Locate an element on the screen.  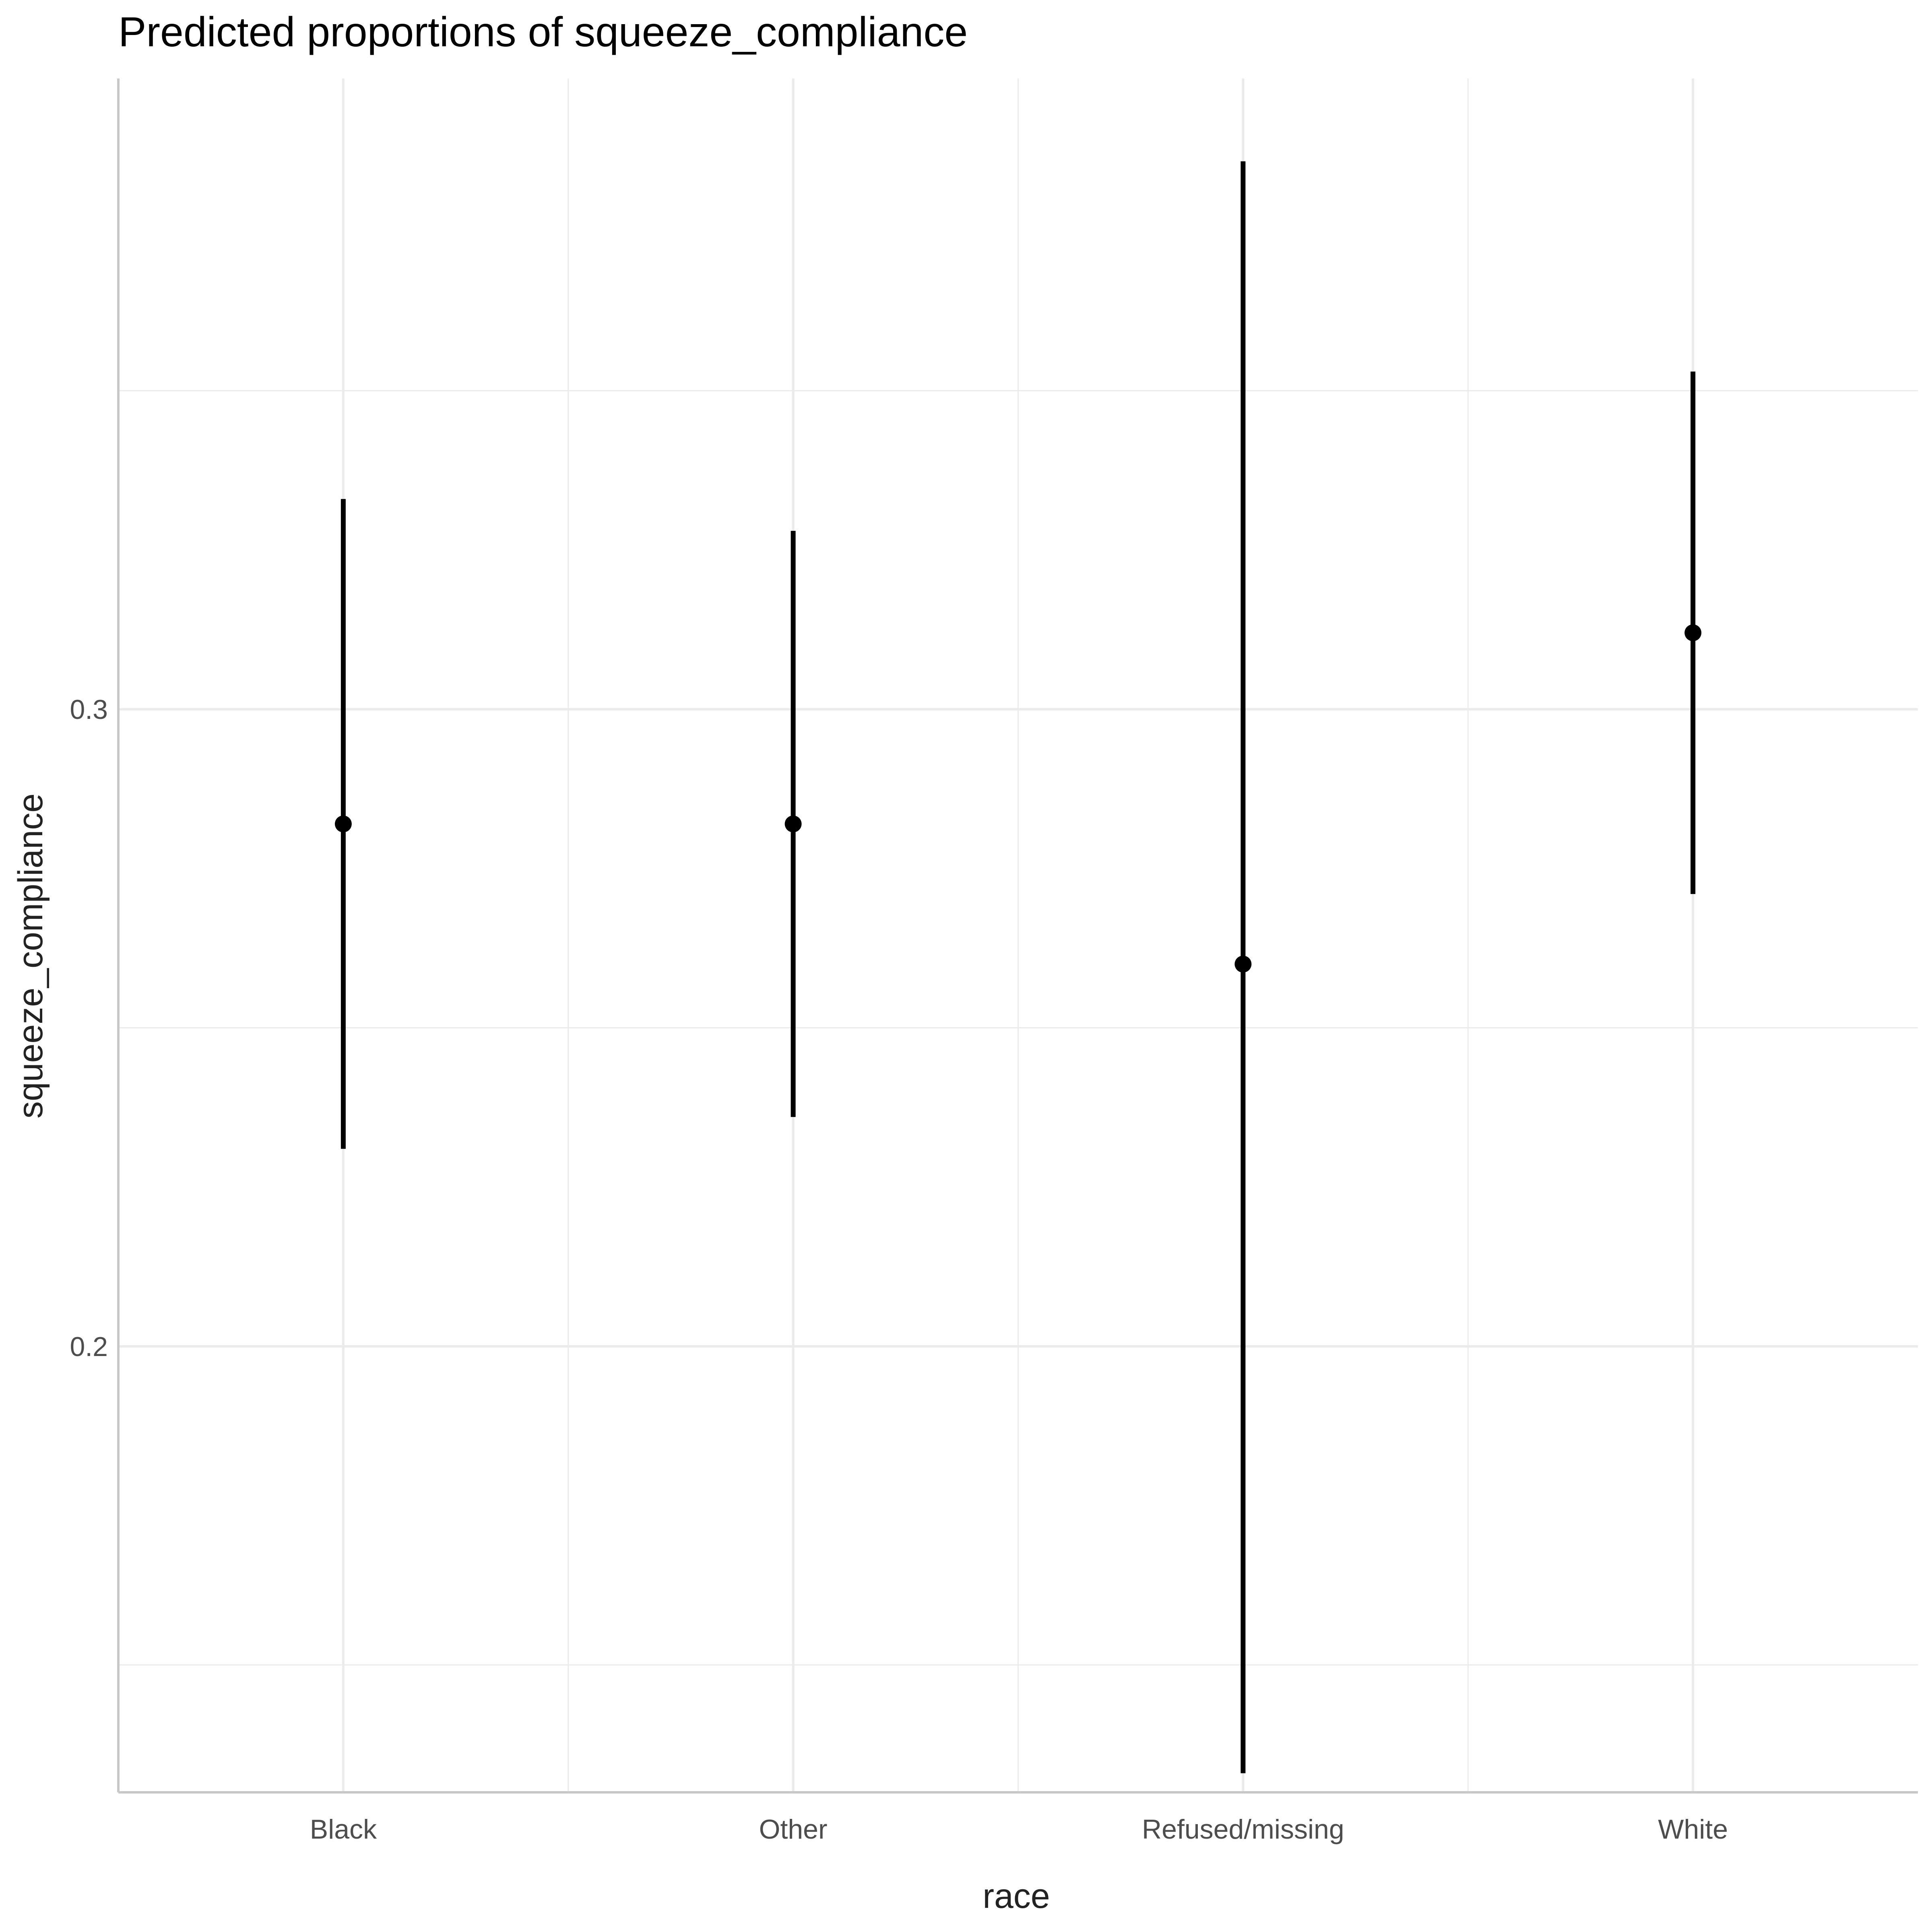
x-tick-label: Black is located at coordinates (343, 1829).